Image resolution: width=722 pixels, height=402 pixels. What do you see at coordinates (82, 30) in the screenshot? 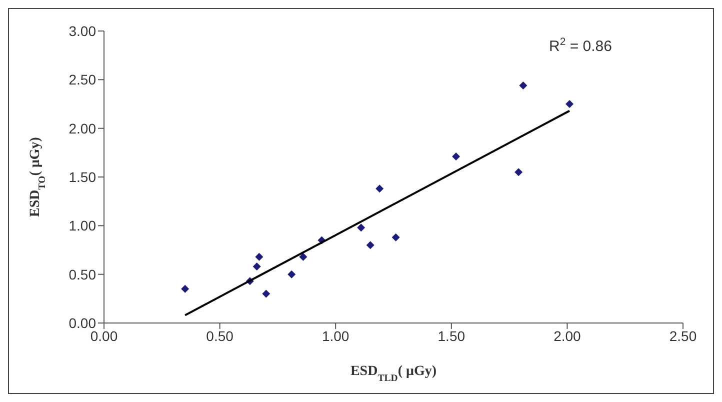
I see `y-tick-label: 3.00` at bounding box center [82, 30].